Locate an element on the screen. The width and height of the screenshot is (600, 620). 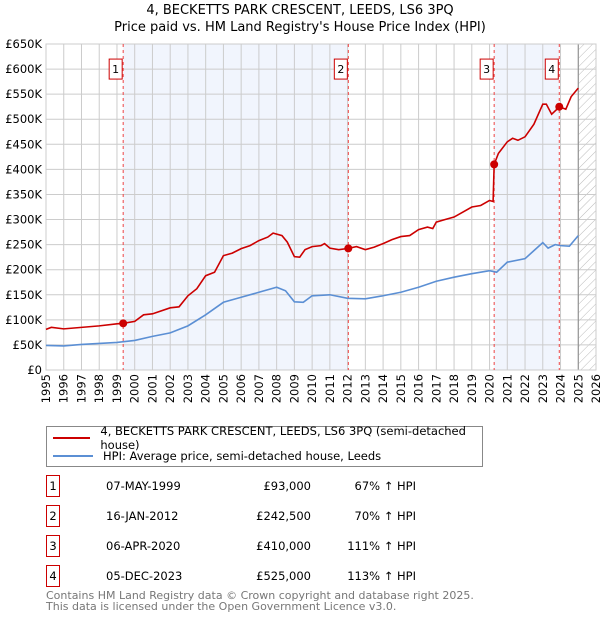
x-tick-label: 2013 is located at coordinates (365, 388).